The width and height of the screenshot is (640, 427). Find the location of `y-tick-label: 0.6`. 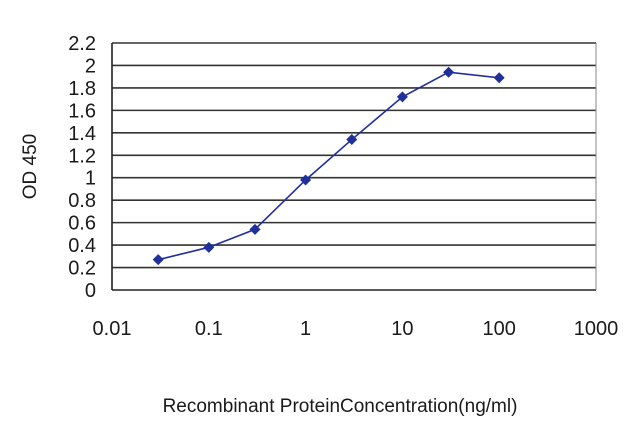

y-tick-label: 0.6 is located at coordinates (82, 224).